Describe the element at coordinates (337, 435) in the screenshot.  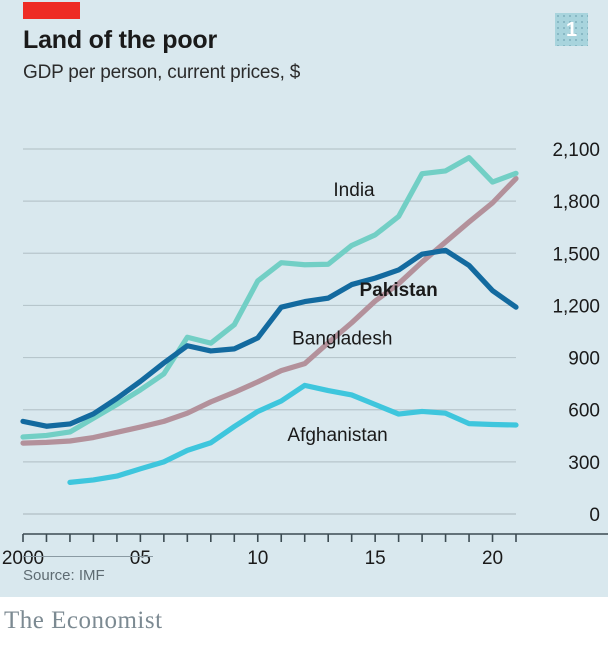
I see `series-label-afghanistan: Afghanistan` at that location.